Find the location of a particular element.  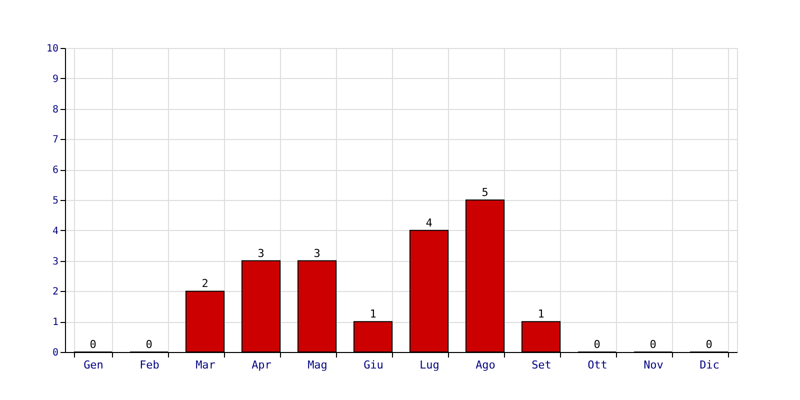

x-tick-label: Lug is located at coordinates (430, 365).